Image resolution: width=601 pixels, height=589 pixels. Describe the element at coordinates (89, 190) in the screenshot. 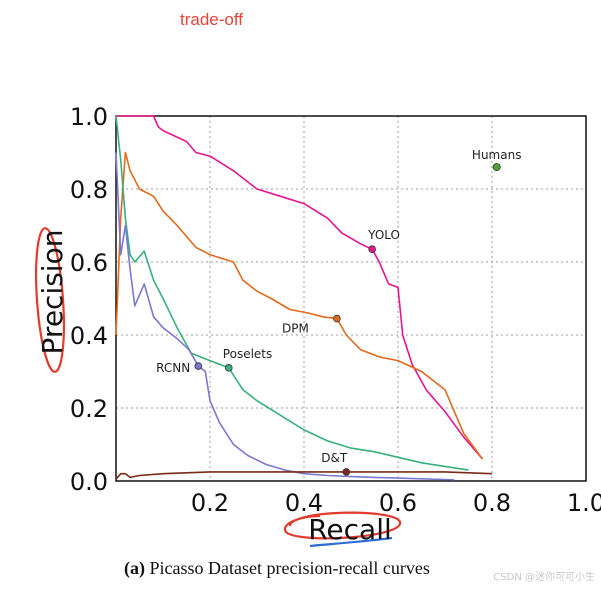

I see `y-tick-label: 0.8` at that location.